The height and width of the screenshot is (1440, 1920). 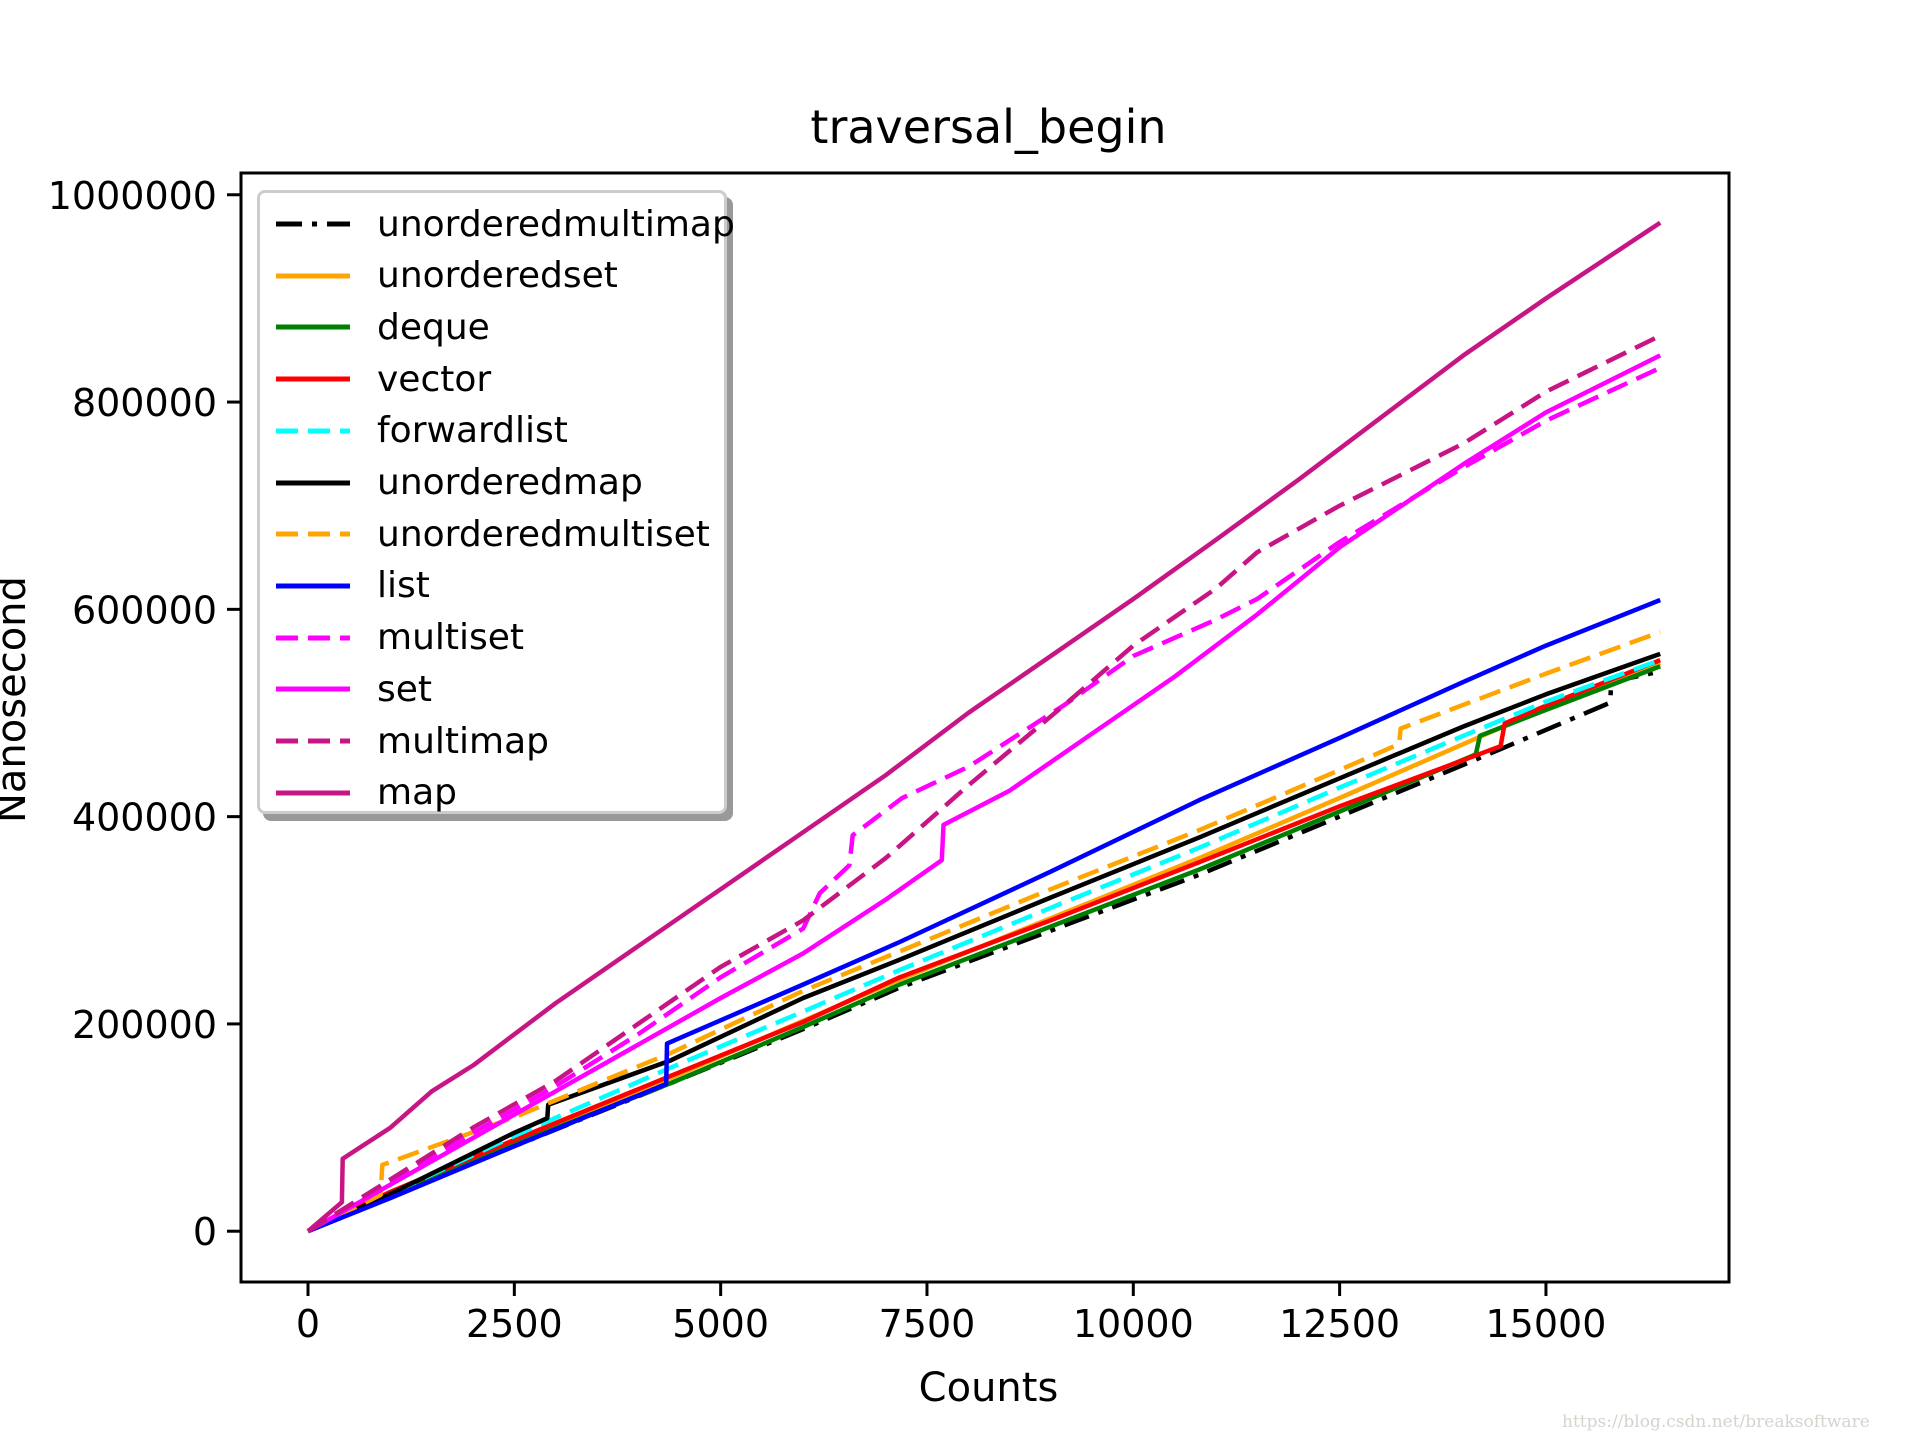 I want to click on x-axis-ticks: 0 2500 5000 7500 10000 12500 15000, so click(x=951, y=1314).